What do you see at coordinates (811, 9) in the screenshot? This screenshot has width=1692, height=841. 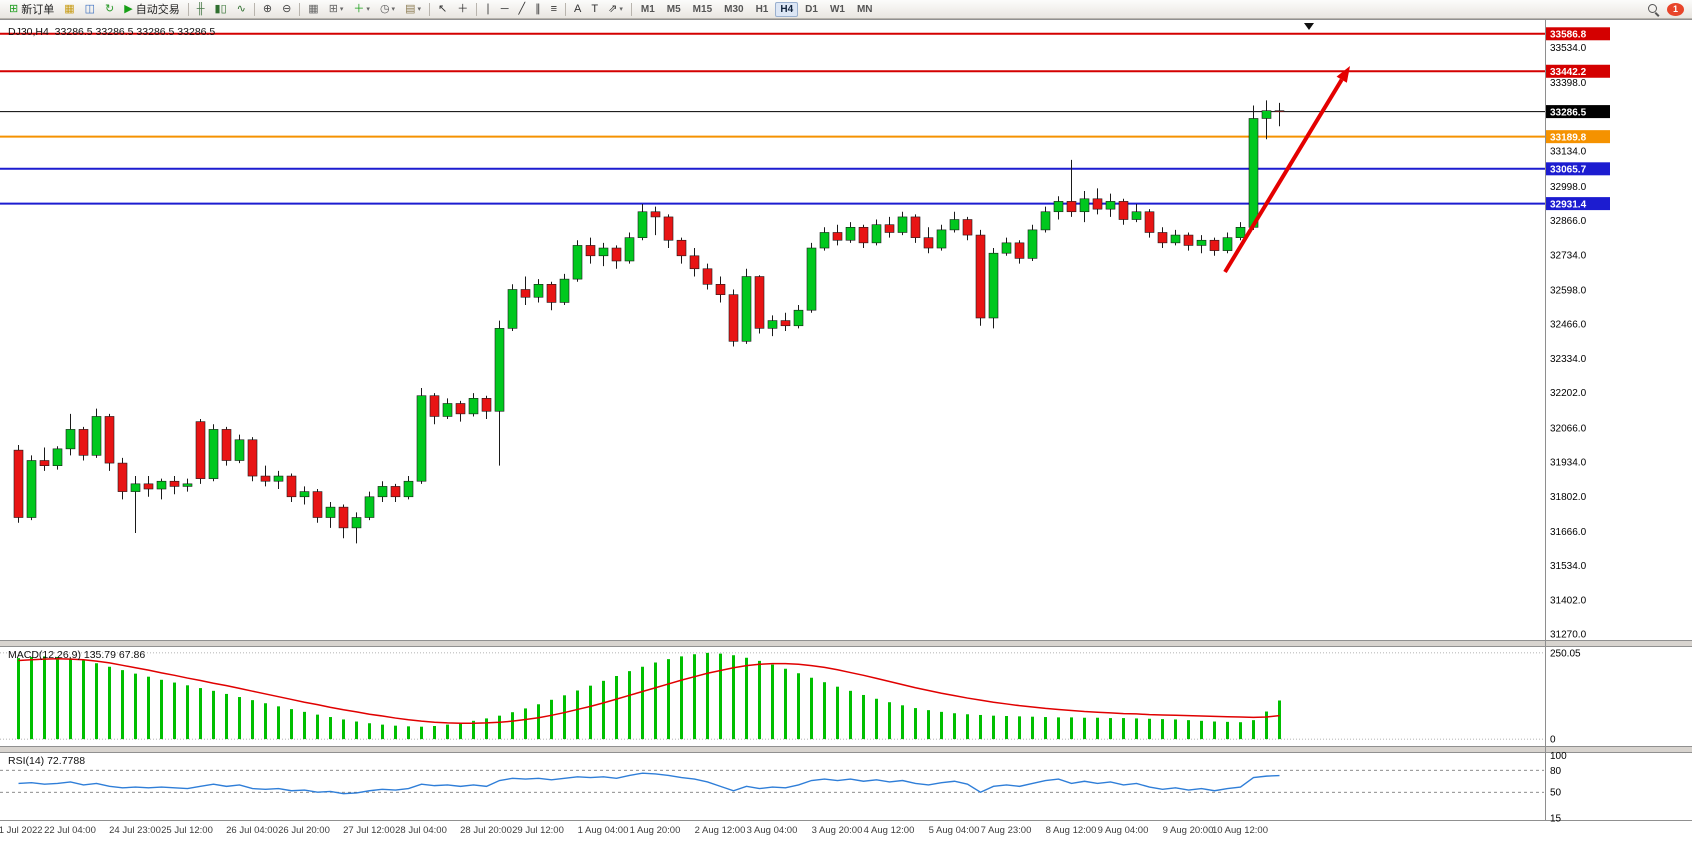 I see `timeframe-d1: D1` at bounding box center [811, 9].